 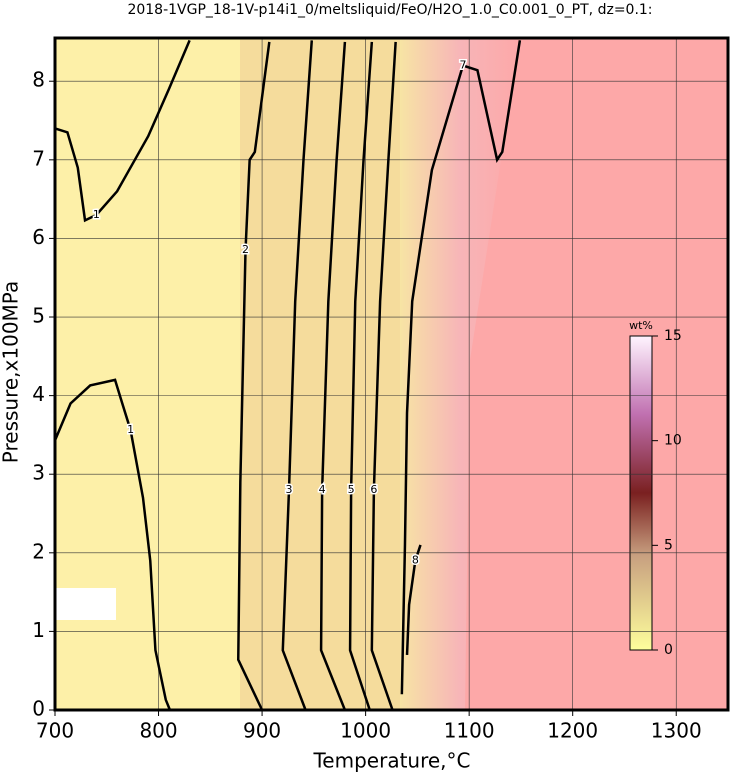 I want to click on x-tick-label: 1100, so click(x=469, y=731).